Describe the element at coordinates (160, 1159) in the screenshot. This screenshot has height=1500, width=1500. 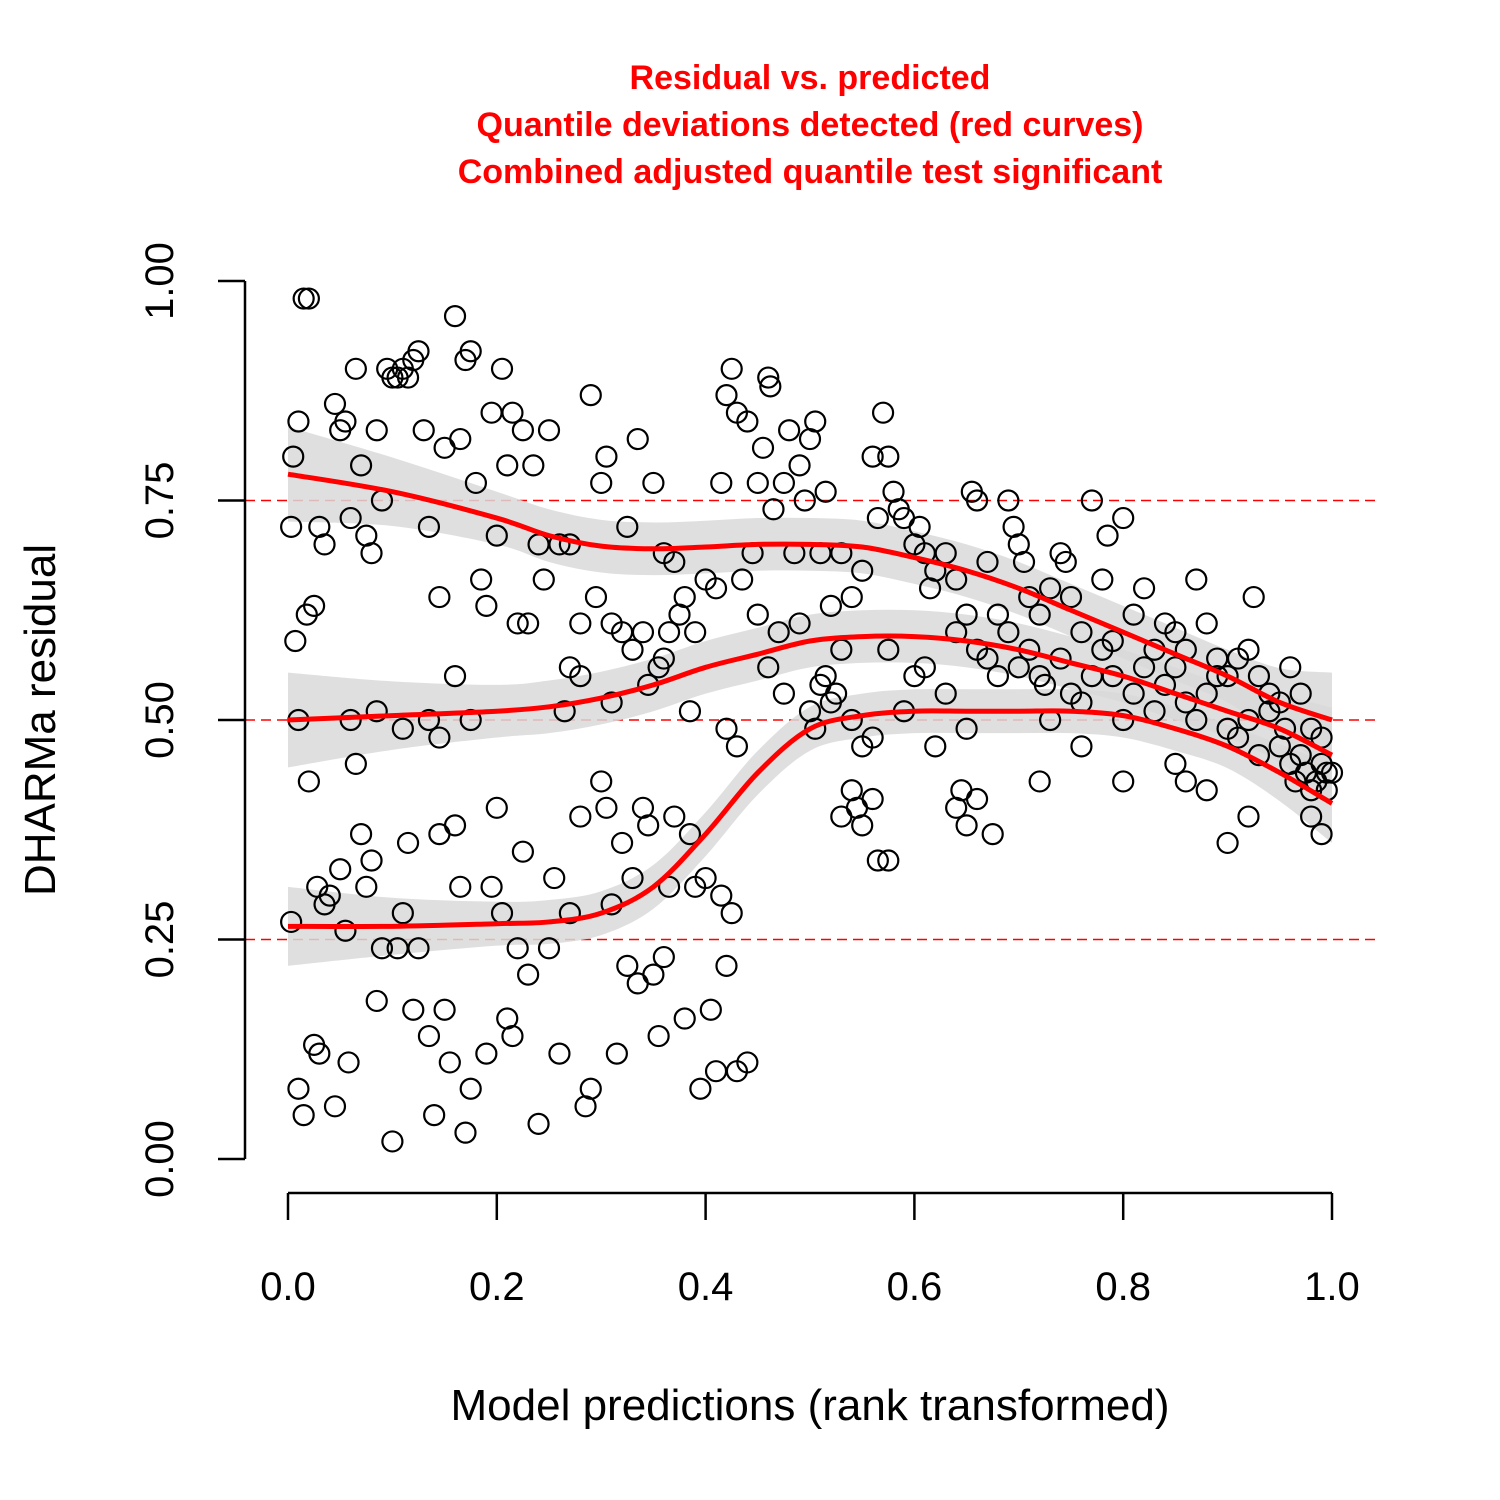
I see `y-tick-label: 0.00` at that location.